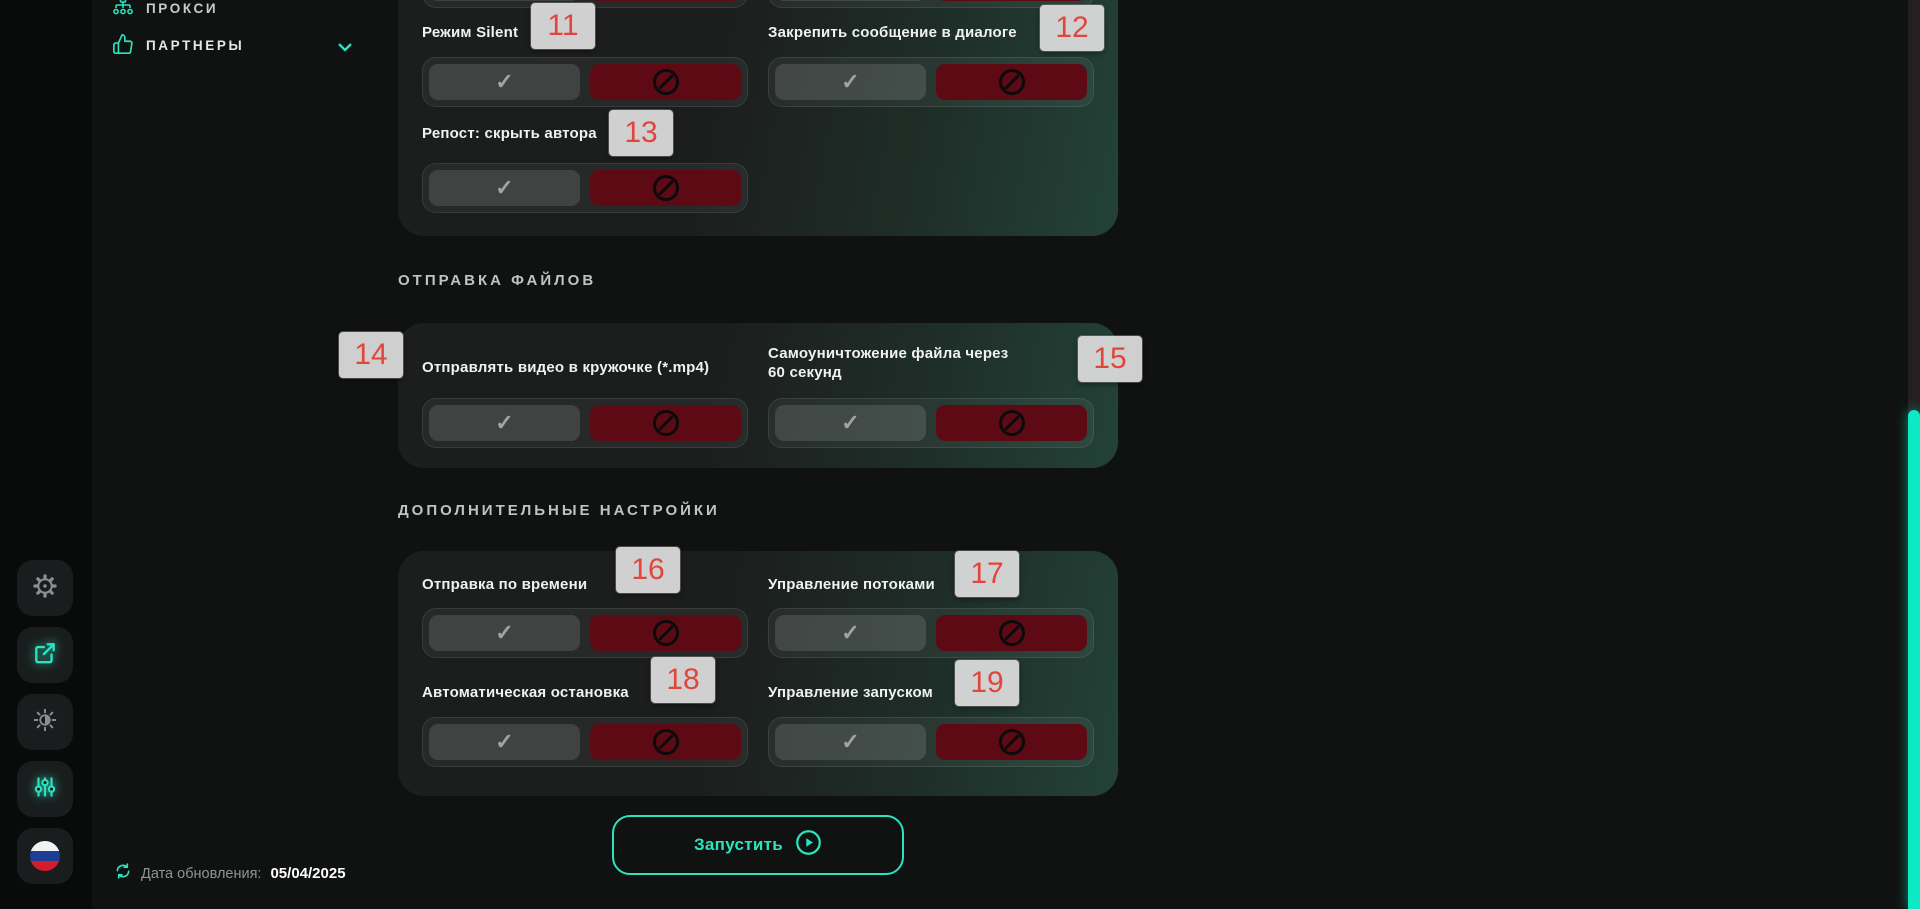 This screenshot has height=909, width=1920. I want to click on toggle-group-launch-control: ✓, so click(931, 742).